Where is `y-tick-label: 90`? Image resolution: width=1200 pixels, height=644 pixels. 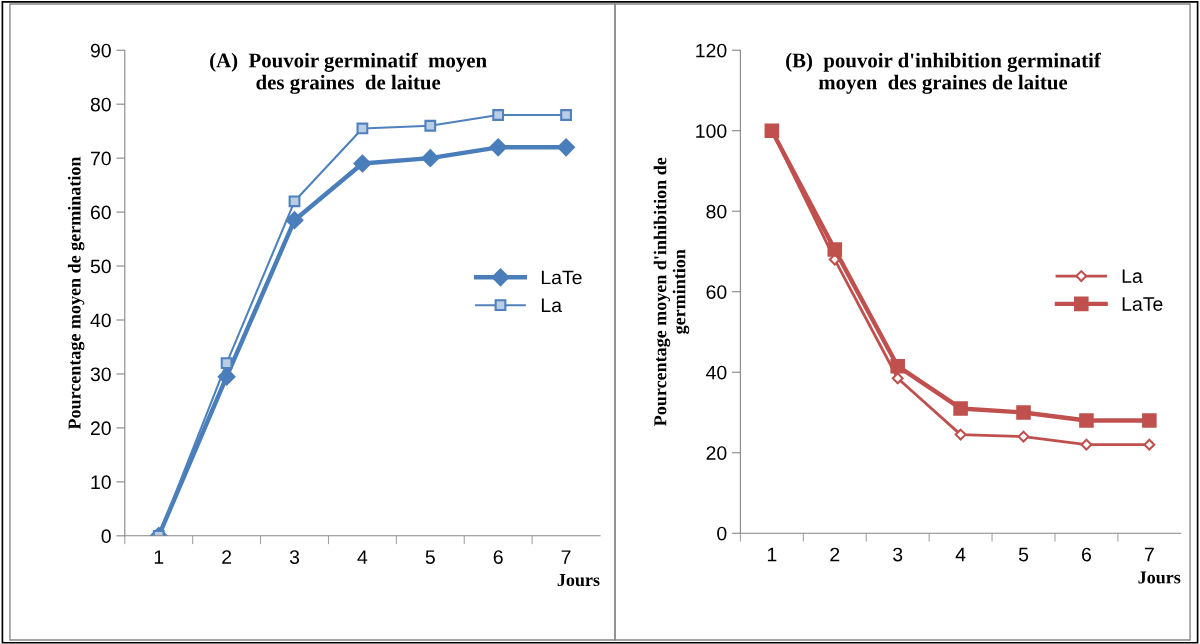 y-tick-label: 90 is located at coordinates (100, 50).